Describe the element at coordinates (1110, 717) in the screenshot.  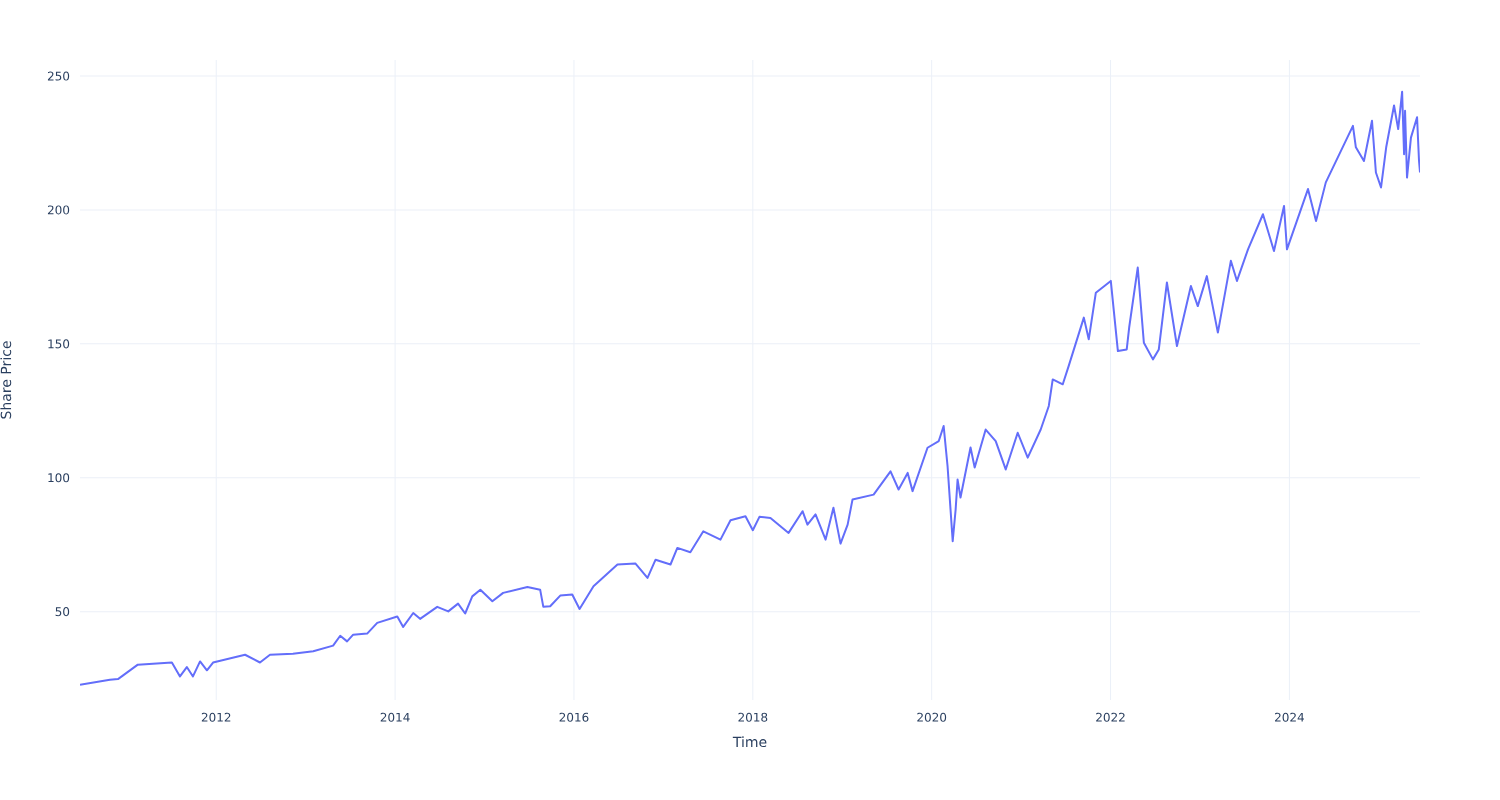
I see `x-tick-label: 2022` at that location.